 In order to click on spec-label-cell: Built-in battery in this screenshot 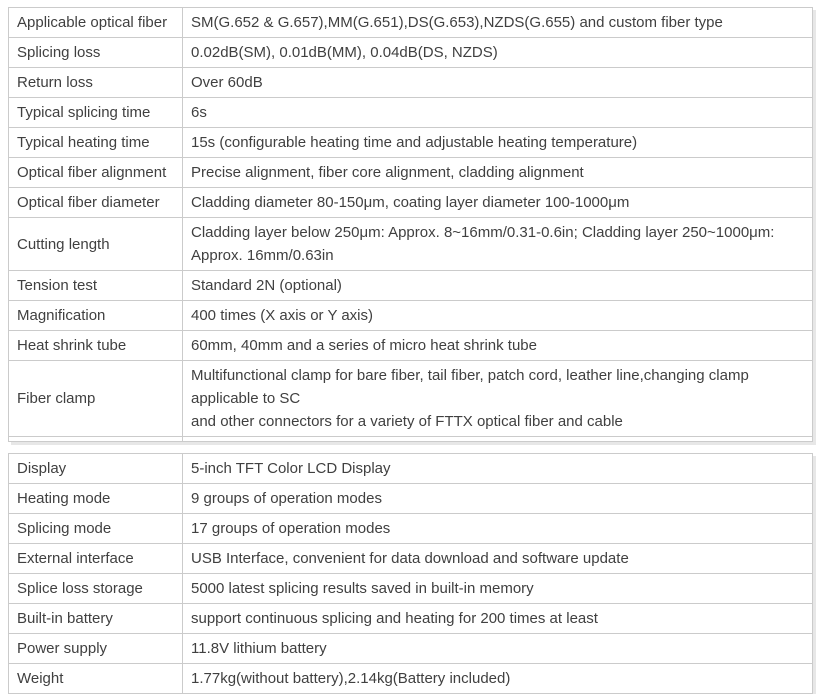, I will do `click(95, 618)`.